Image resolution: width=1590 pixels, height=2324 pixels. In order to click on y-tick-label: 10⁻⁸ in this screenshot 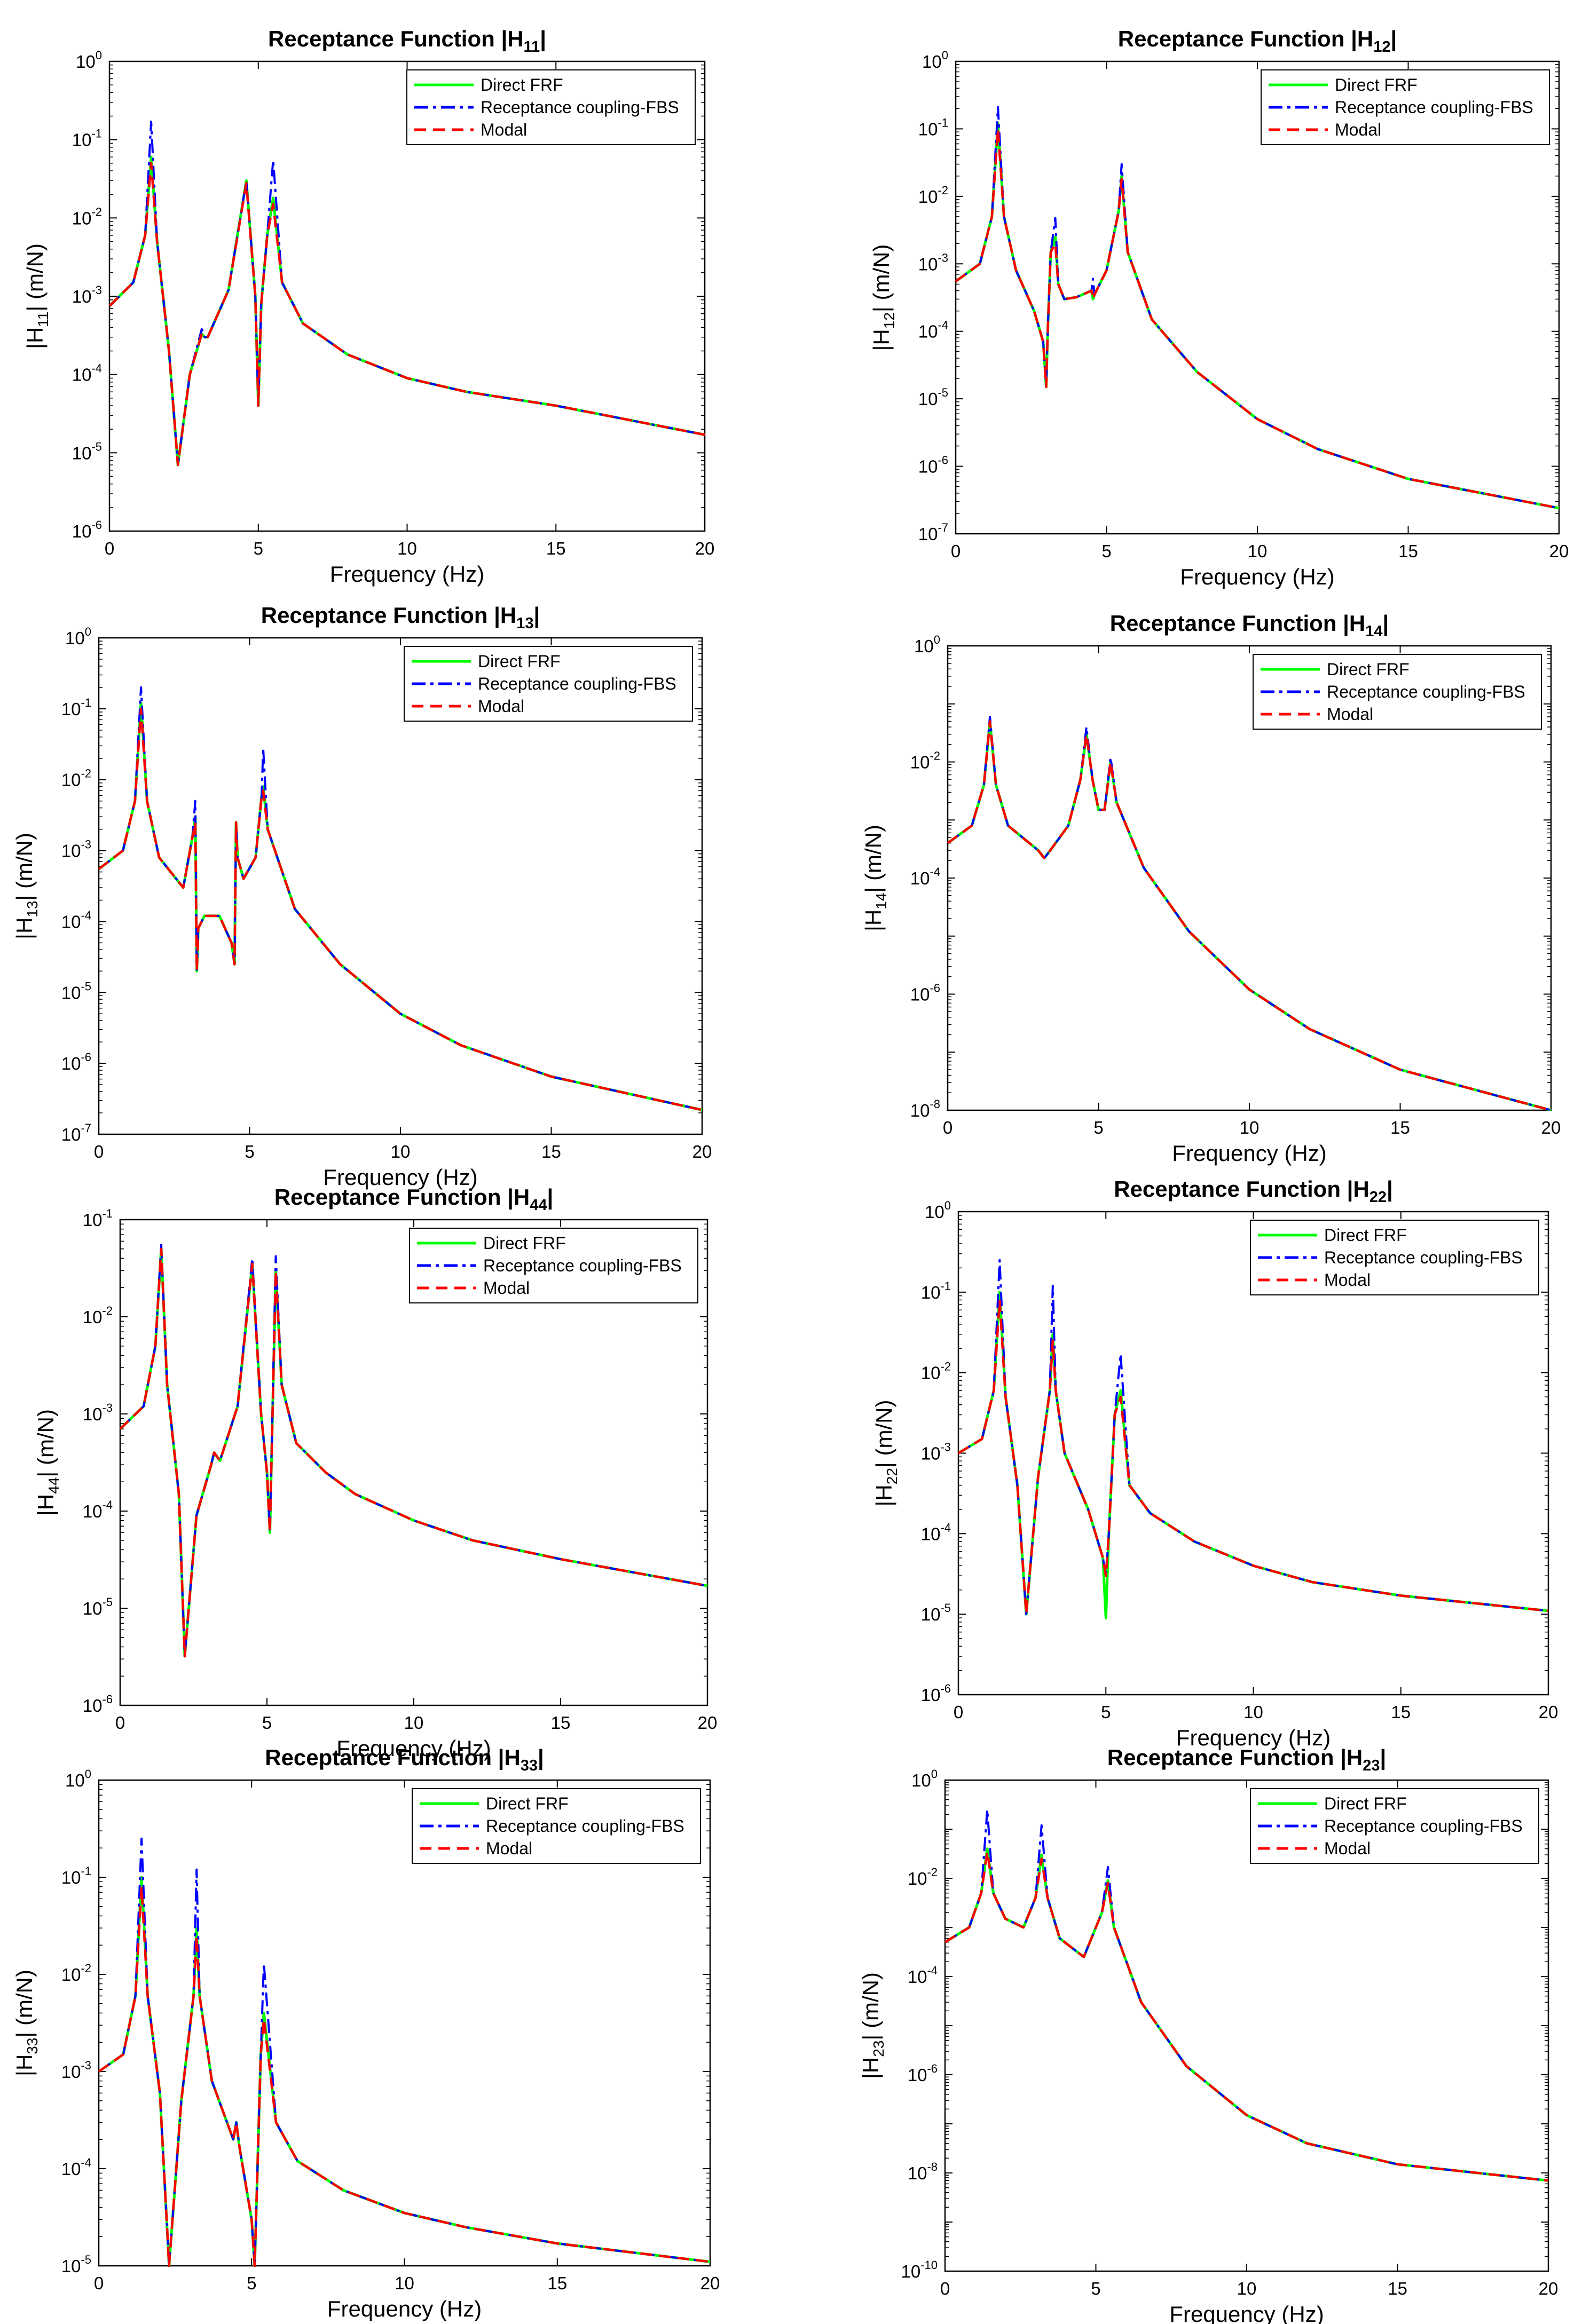, I will do `click(923, 2171)`.